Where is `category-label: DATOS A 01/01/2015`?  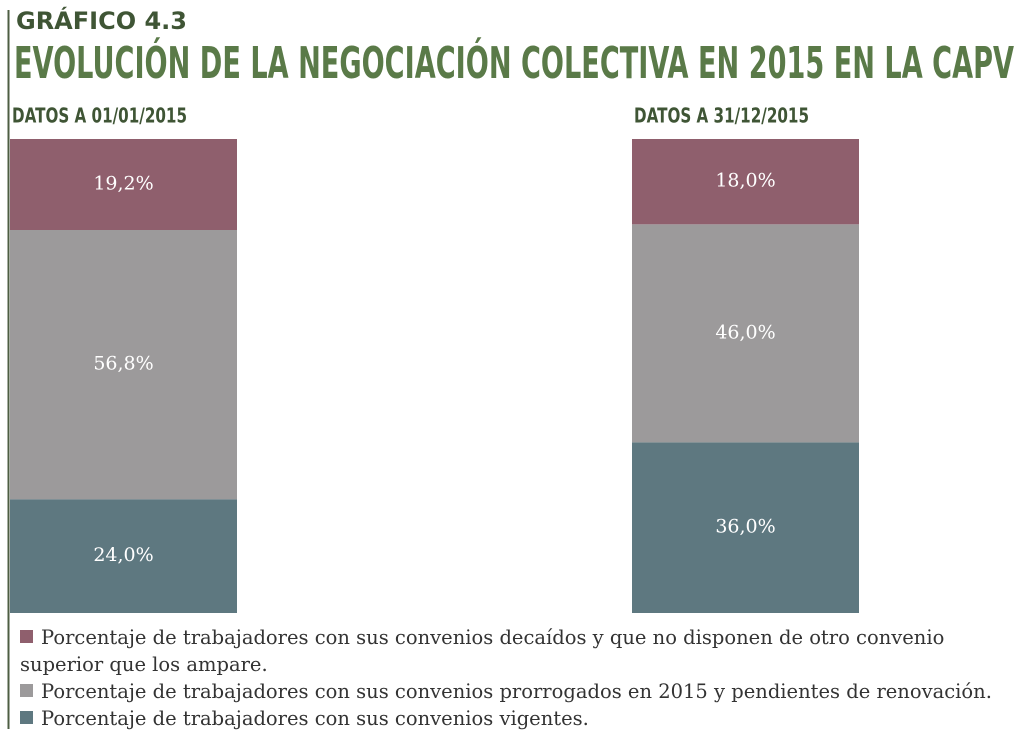
category-label: DATOS A 01/01/2015 is located at coordinates (99, 116).